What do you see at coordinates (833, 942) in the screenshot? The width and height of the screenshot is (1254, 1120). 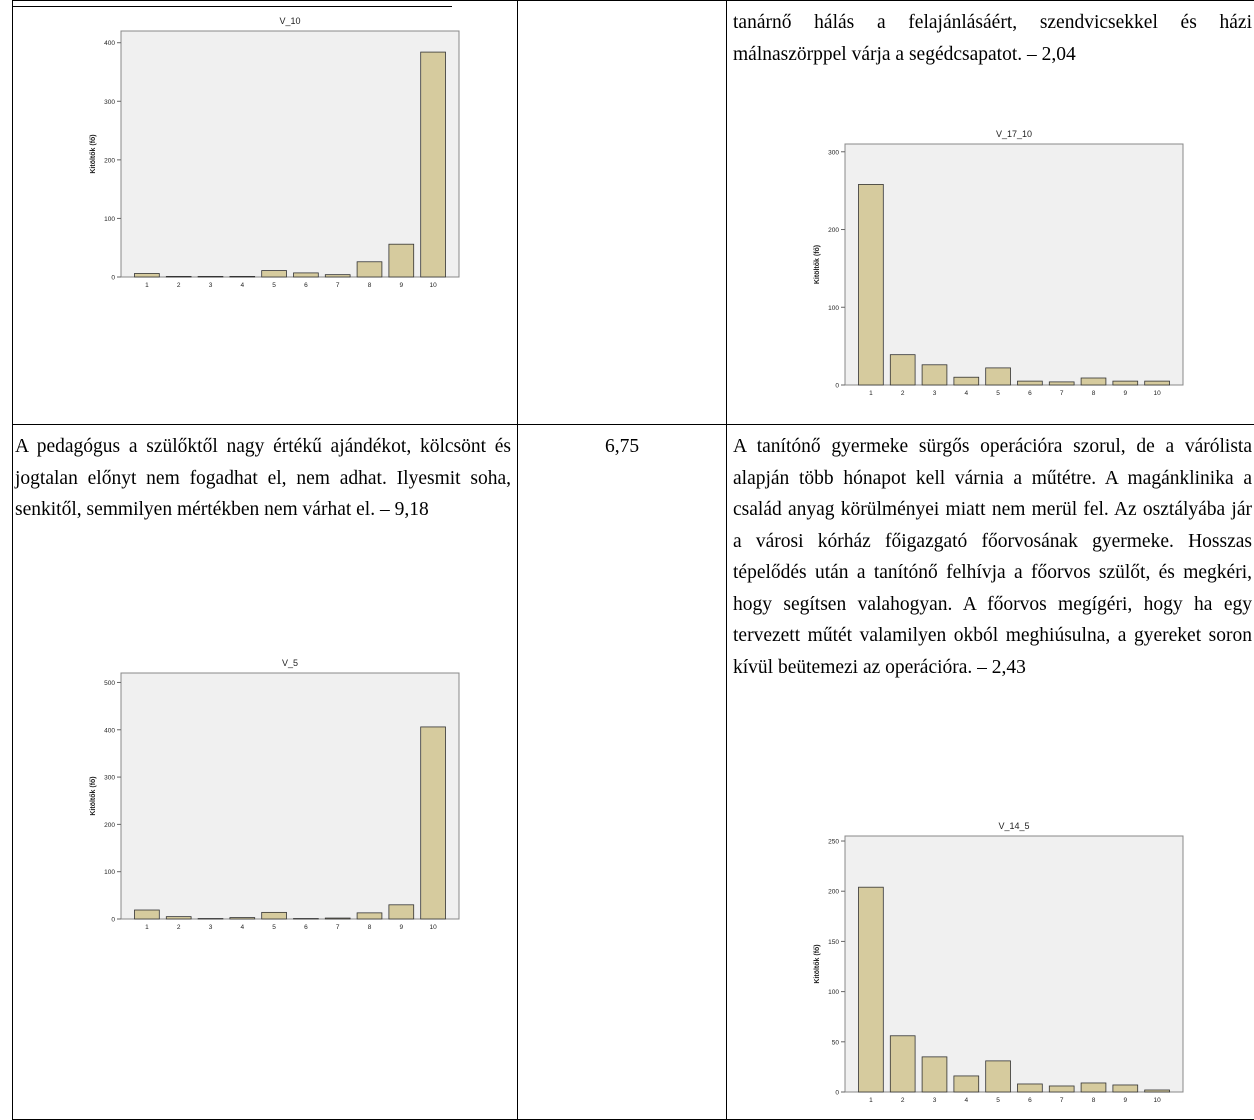 I see `y-tick-label: 150` at bounding box center [833, 942].